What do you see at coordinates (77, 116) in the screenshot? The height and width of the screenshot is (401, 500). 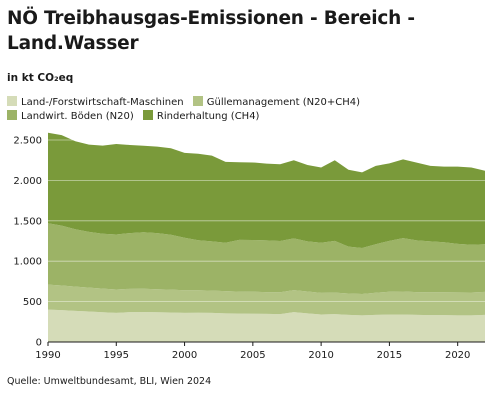 I see `legend-label: Landwirt. Böden (N20)` at bounding box center [77, 116].